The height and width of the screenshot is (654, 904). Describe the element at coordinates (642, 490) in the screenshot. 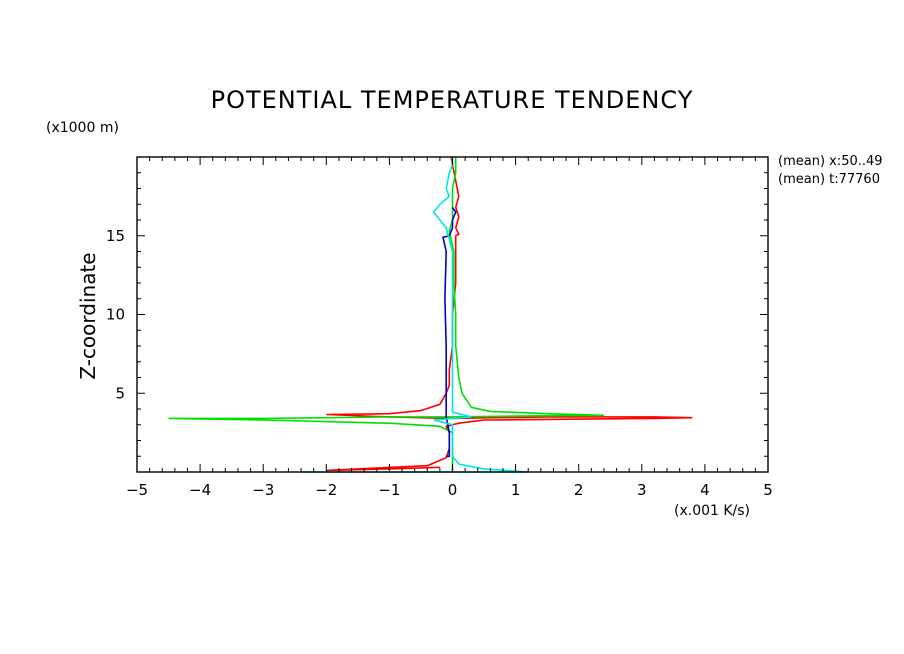

I see `x-tick-label: 3` at that location.